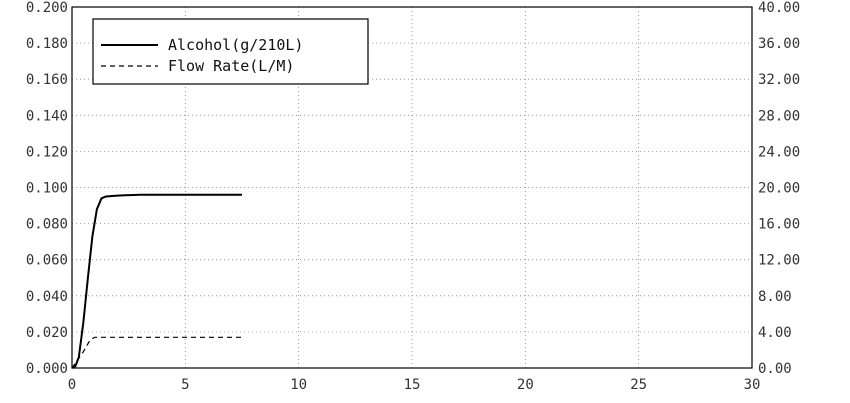 This screenshot has width=850, height=403. Describe the element at coordinates (775, 369) in the screenshot. I see `right-y-tick-label: 0.00` at that location.